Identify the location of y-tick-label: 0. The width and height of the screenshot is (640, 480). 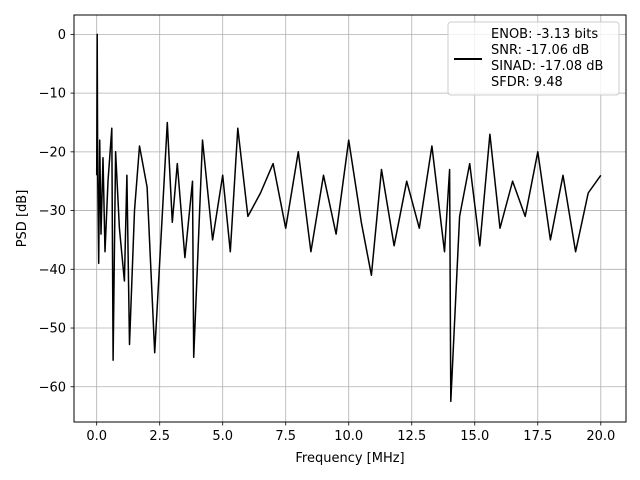
(62, 35).